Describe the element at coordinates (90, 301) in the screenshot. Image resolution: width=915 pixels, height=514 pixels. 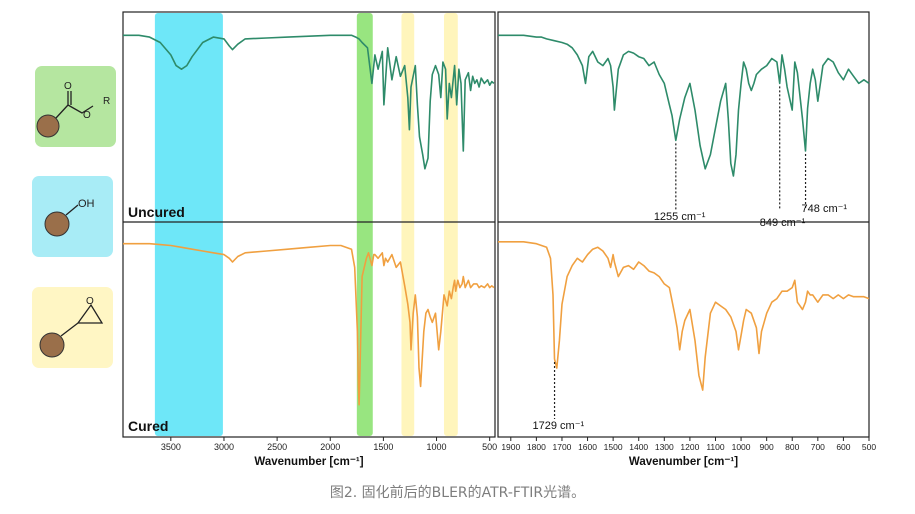
I see `epoxide-O: O` at that location.